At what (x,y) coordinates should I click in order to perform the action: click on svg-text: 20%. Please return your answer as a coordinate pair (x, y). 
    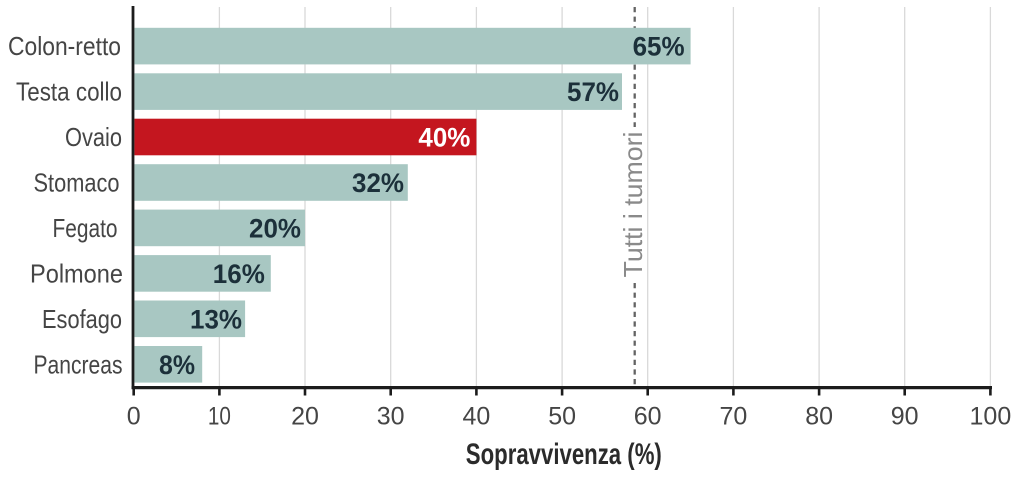
    Looking at the image, I should click on (275, 228).